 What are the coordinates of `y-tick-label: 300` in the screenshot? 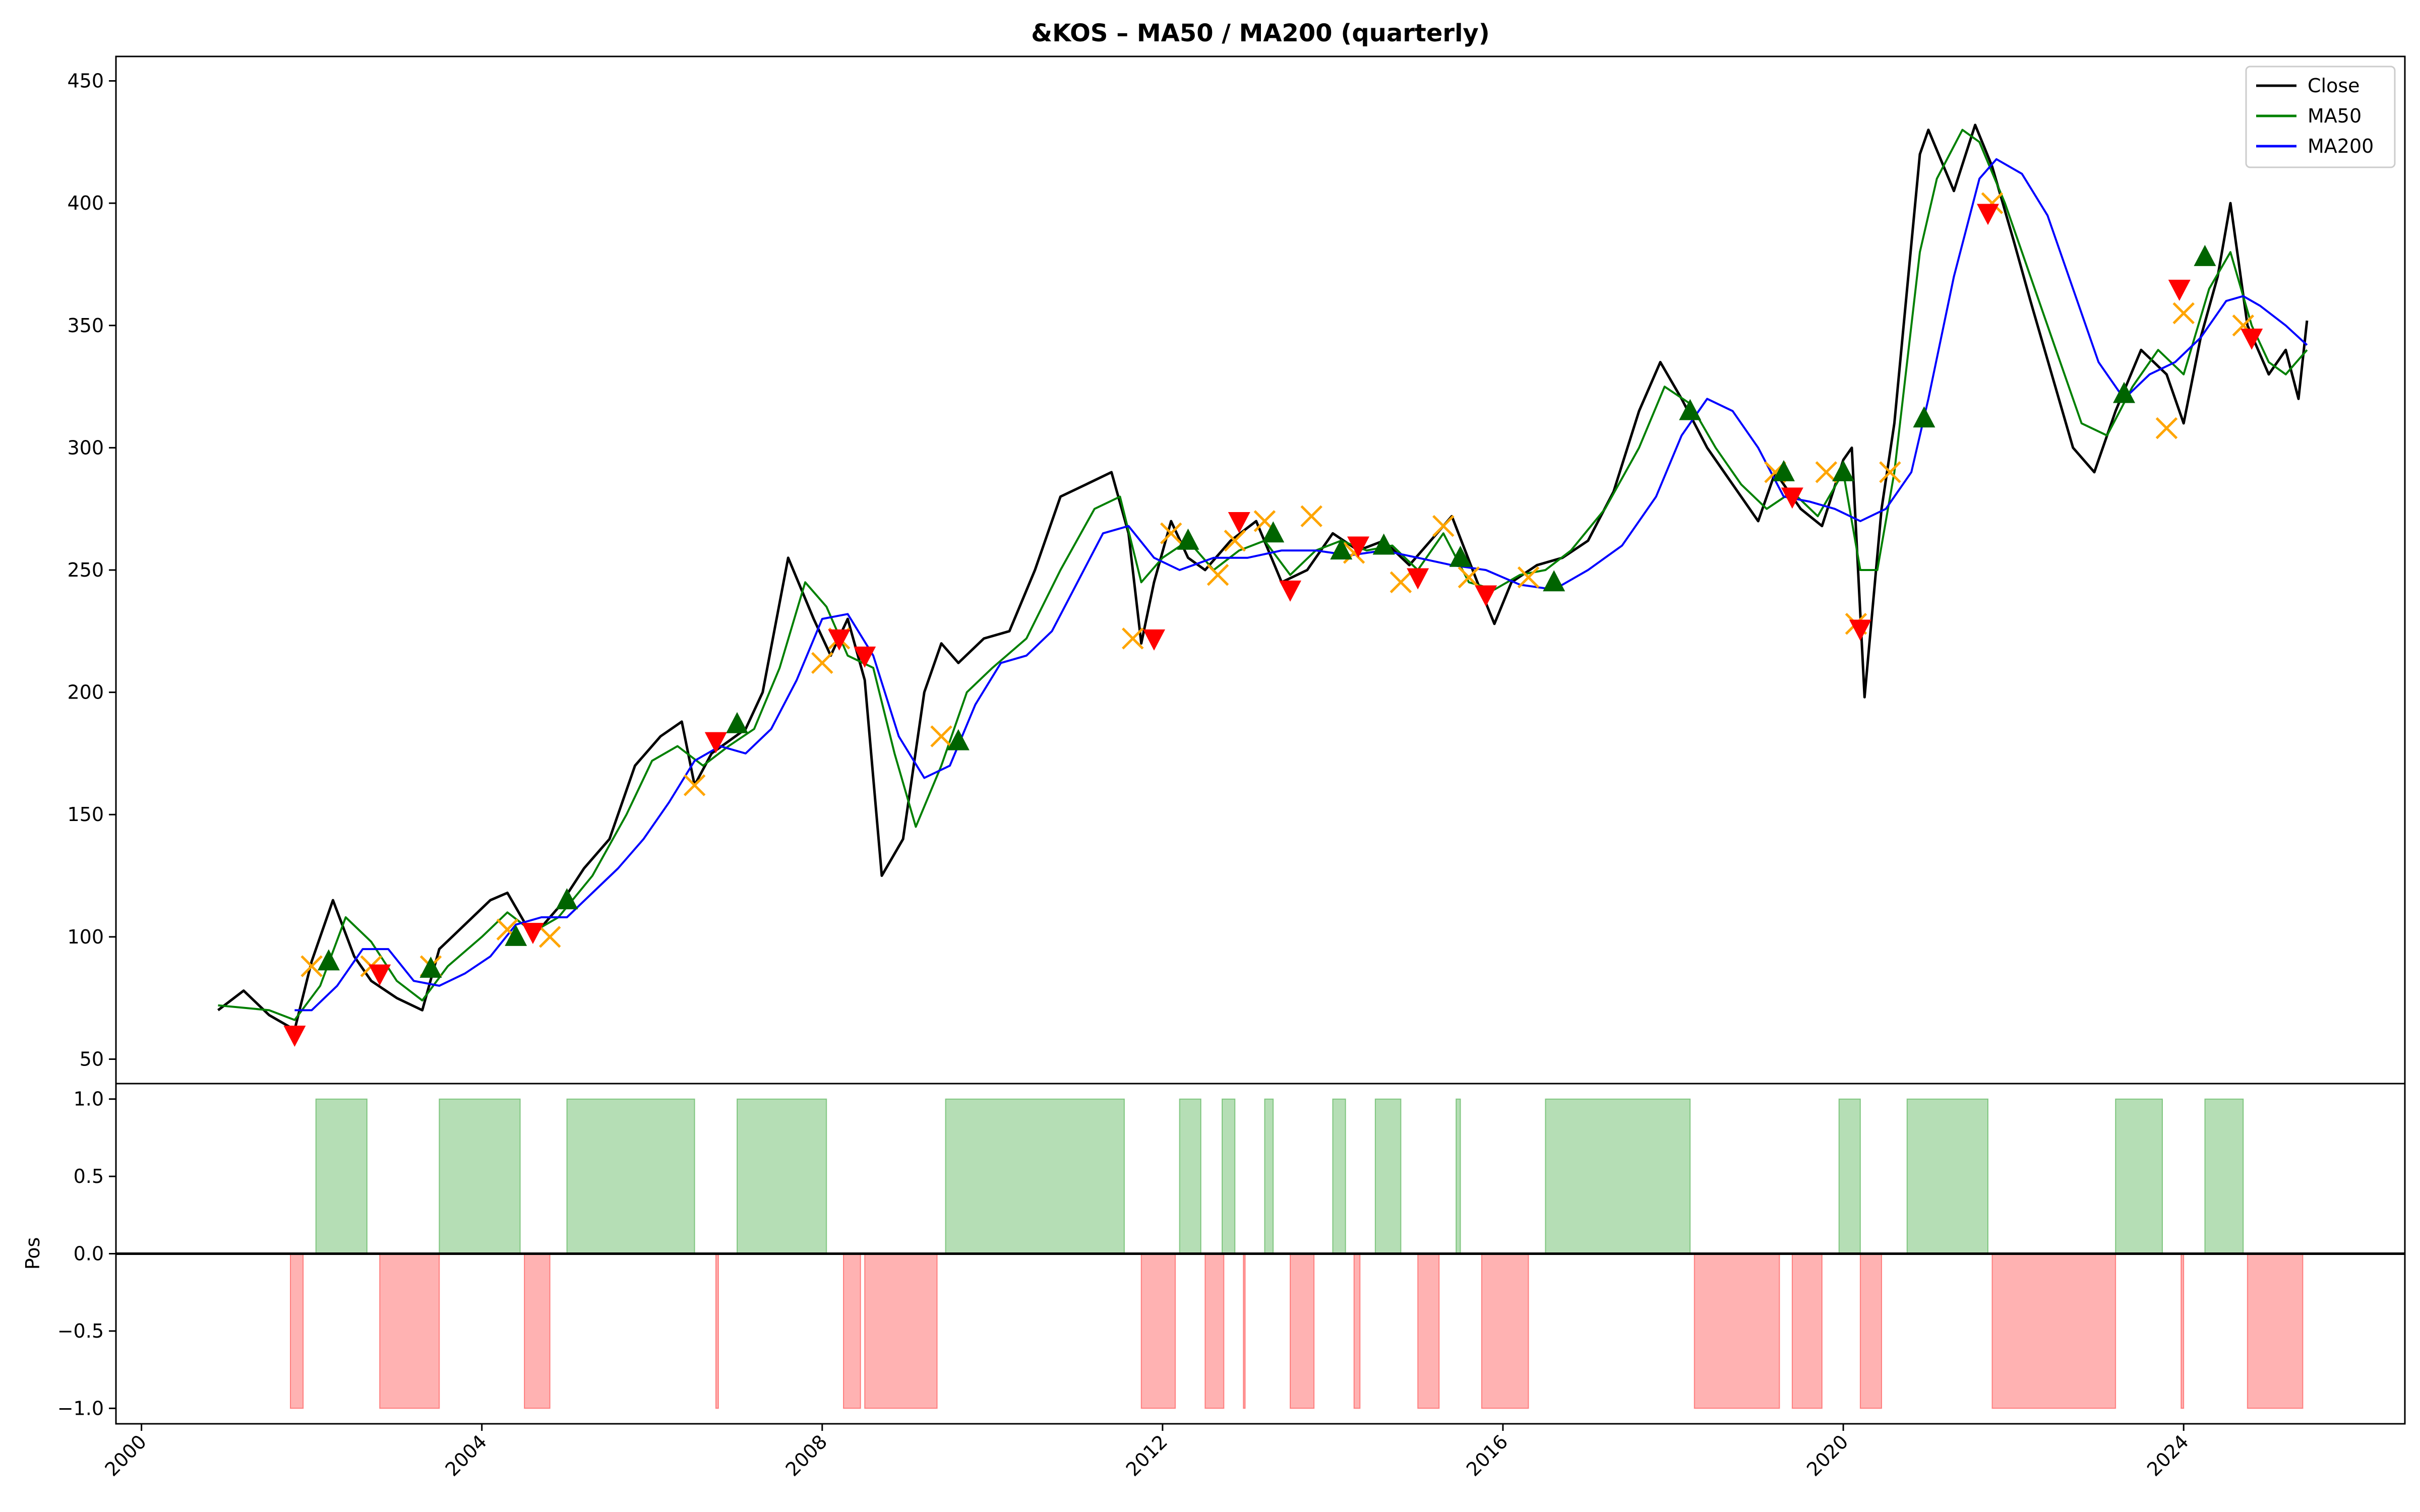 It's located at (85, 447).